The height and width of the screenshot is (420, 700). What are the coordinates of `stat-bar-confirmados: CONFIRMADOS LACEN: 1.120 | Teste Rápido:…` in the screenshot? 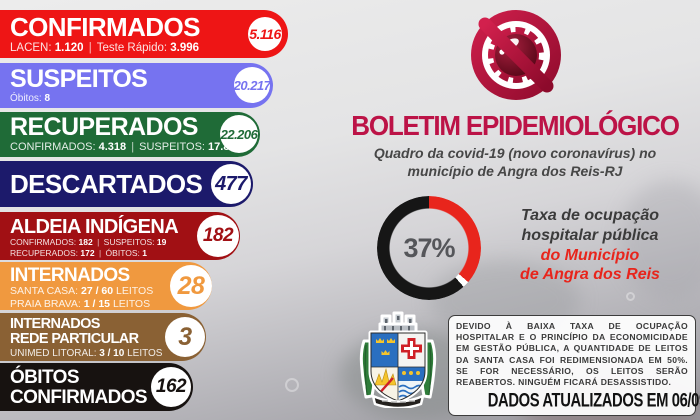 It's located at (144, 34).